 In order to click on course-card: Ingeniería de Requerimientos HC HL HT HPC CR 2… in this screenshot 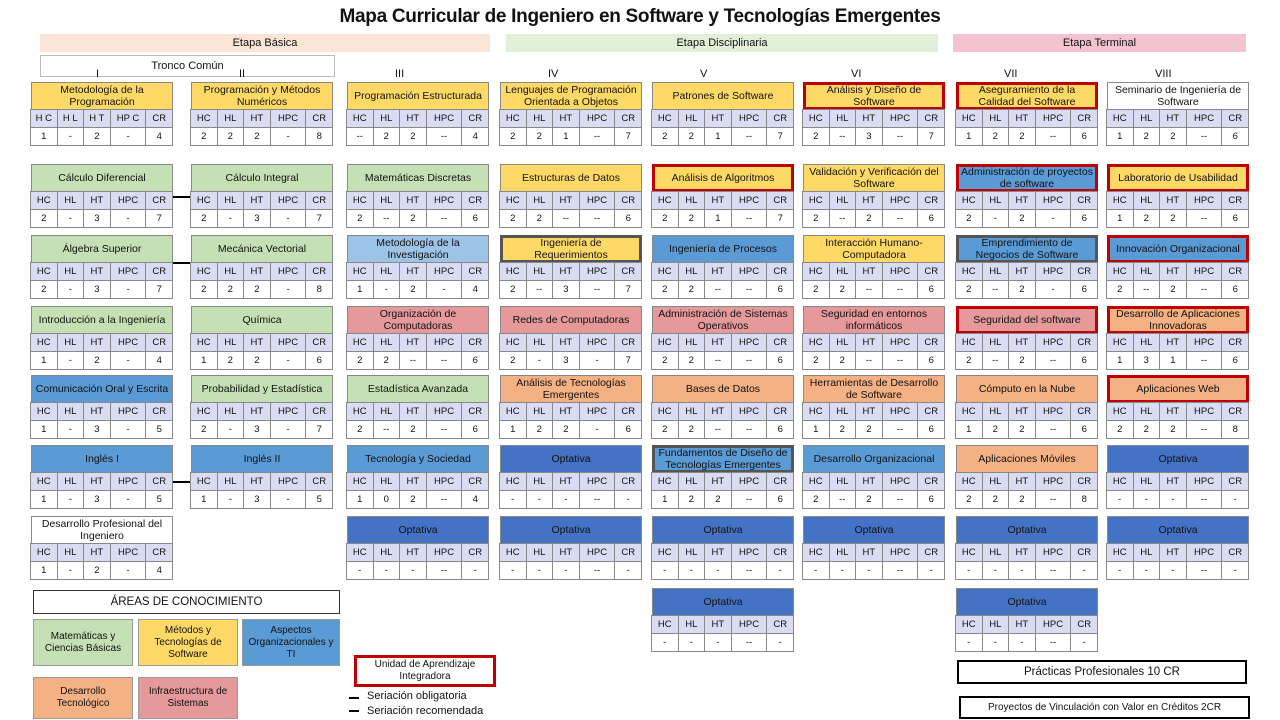, I will do `click(570, 267)`.